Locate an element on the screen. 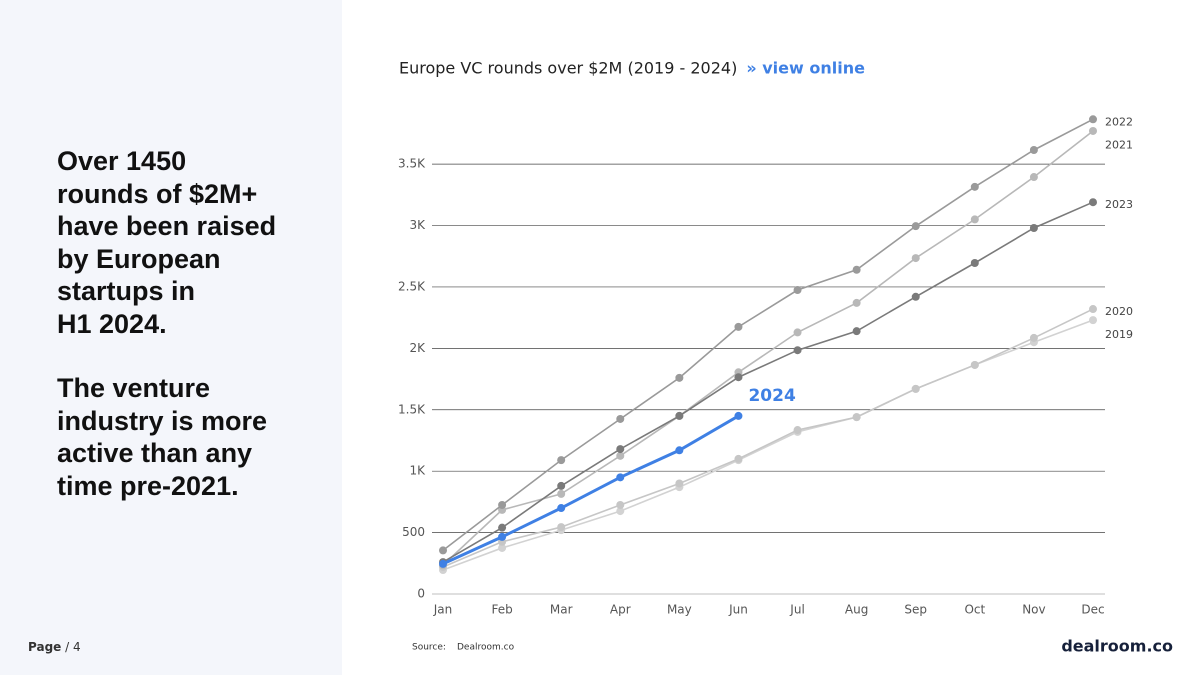 This screenshot has width=1200, height=675. x-tick-label: Apr is located at coordinates (620, 610).